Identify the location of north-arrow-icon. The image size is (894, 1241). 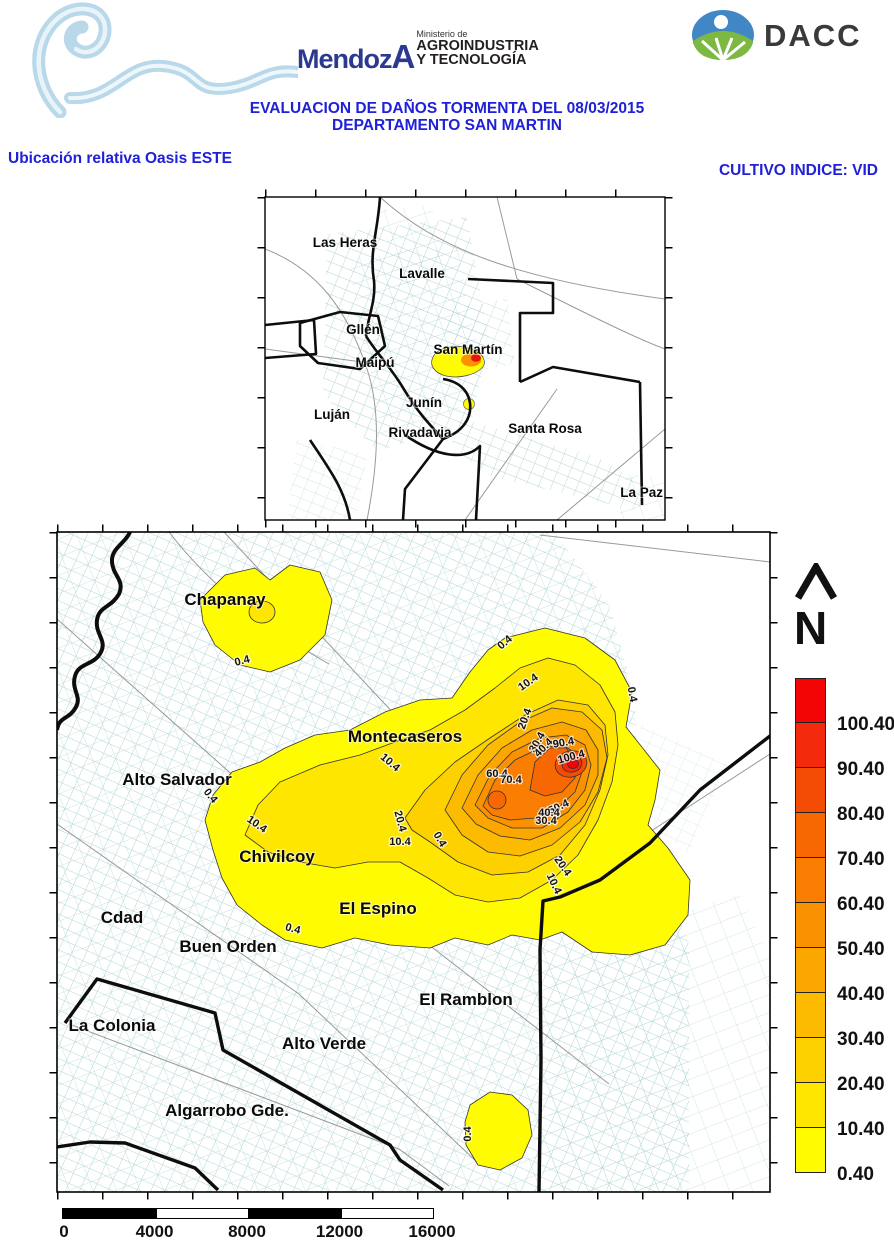
(816, 580).